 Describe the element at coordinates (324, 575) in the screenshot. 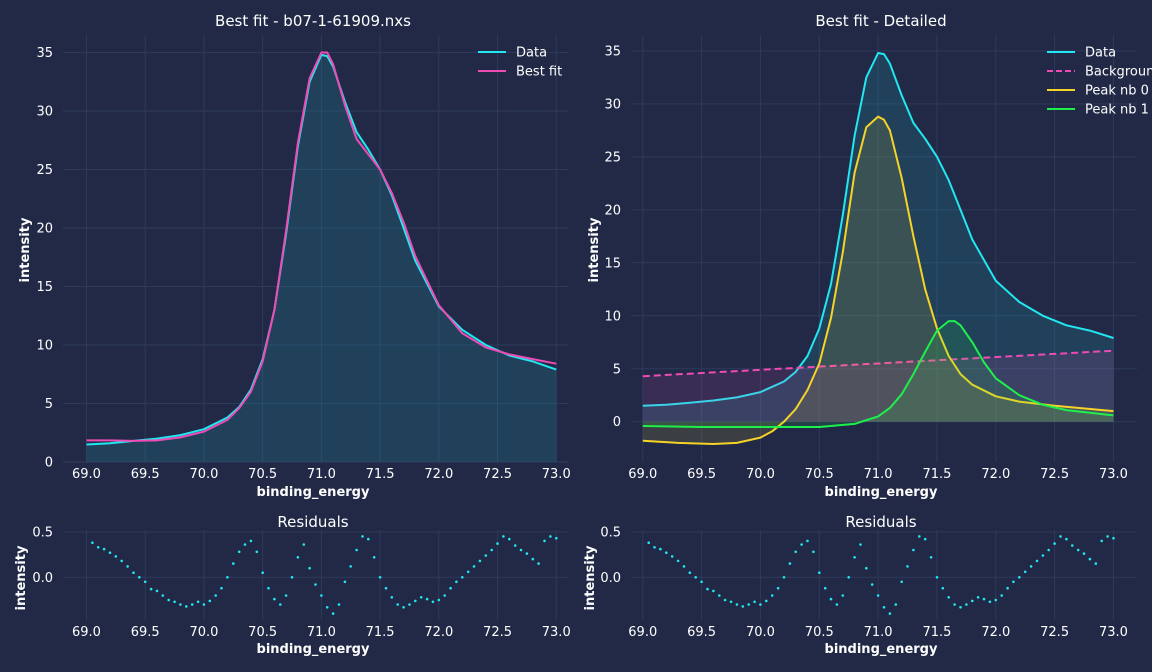

I see `series-0-points` at that location.